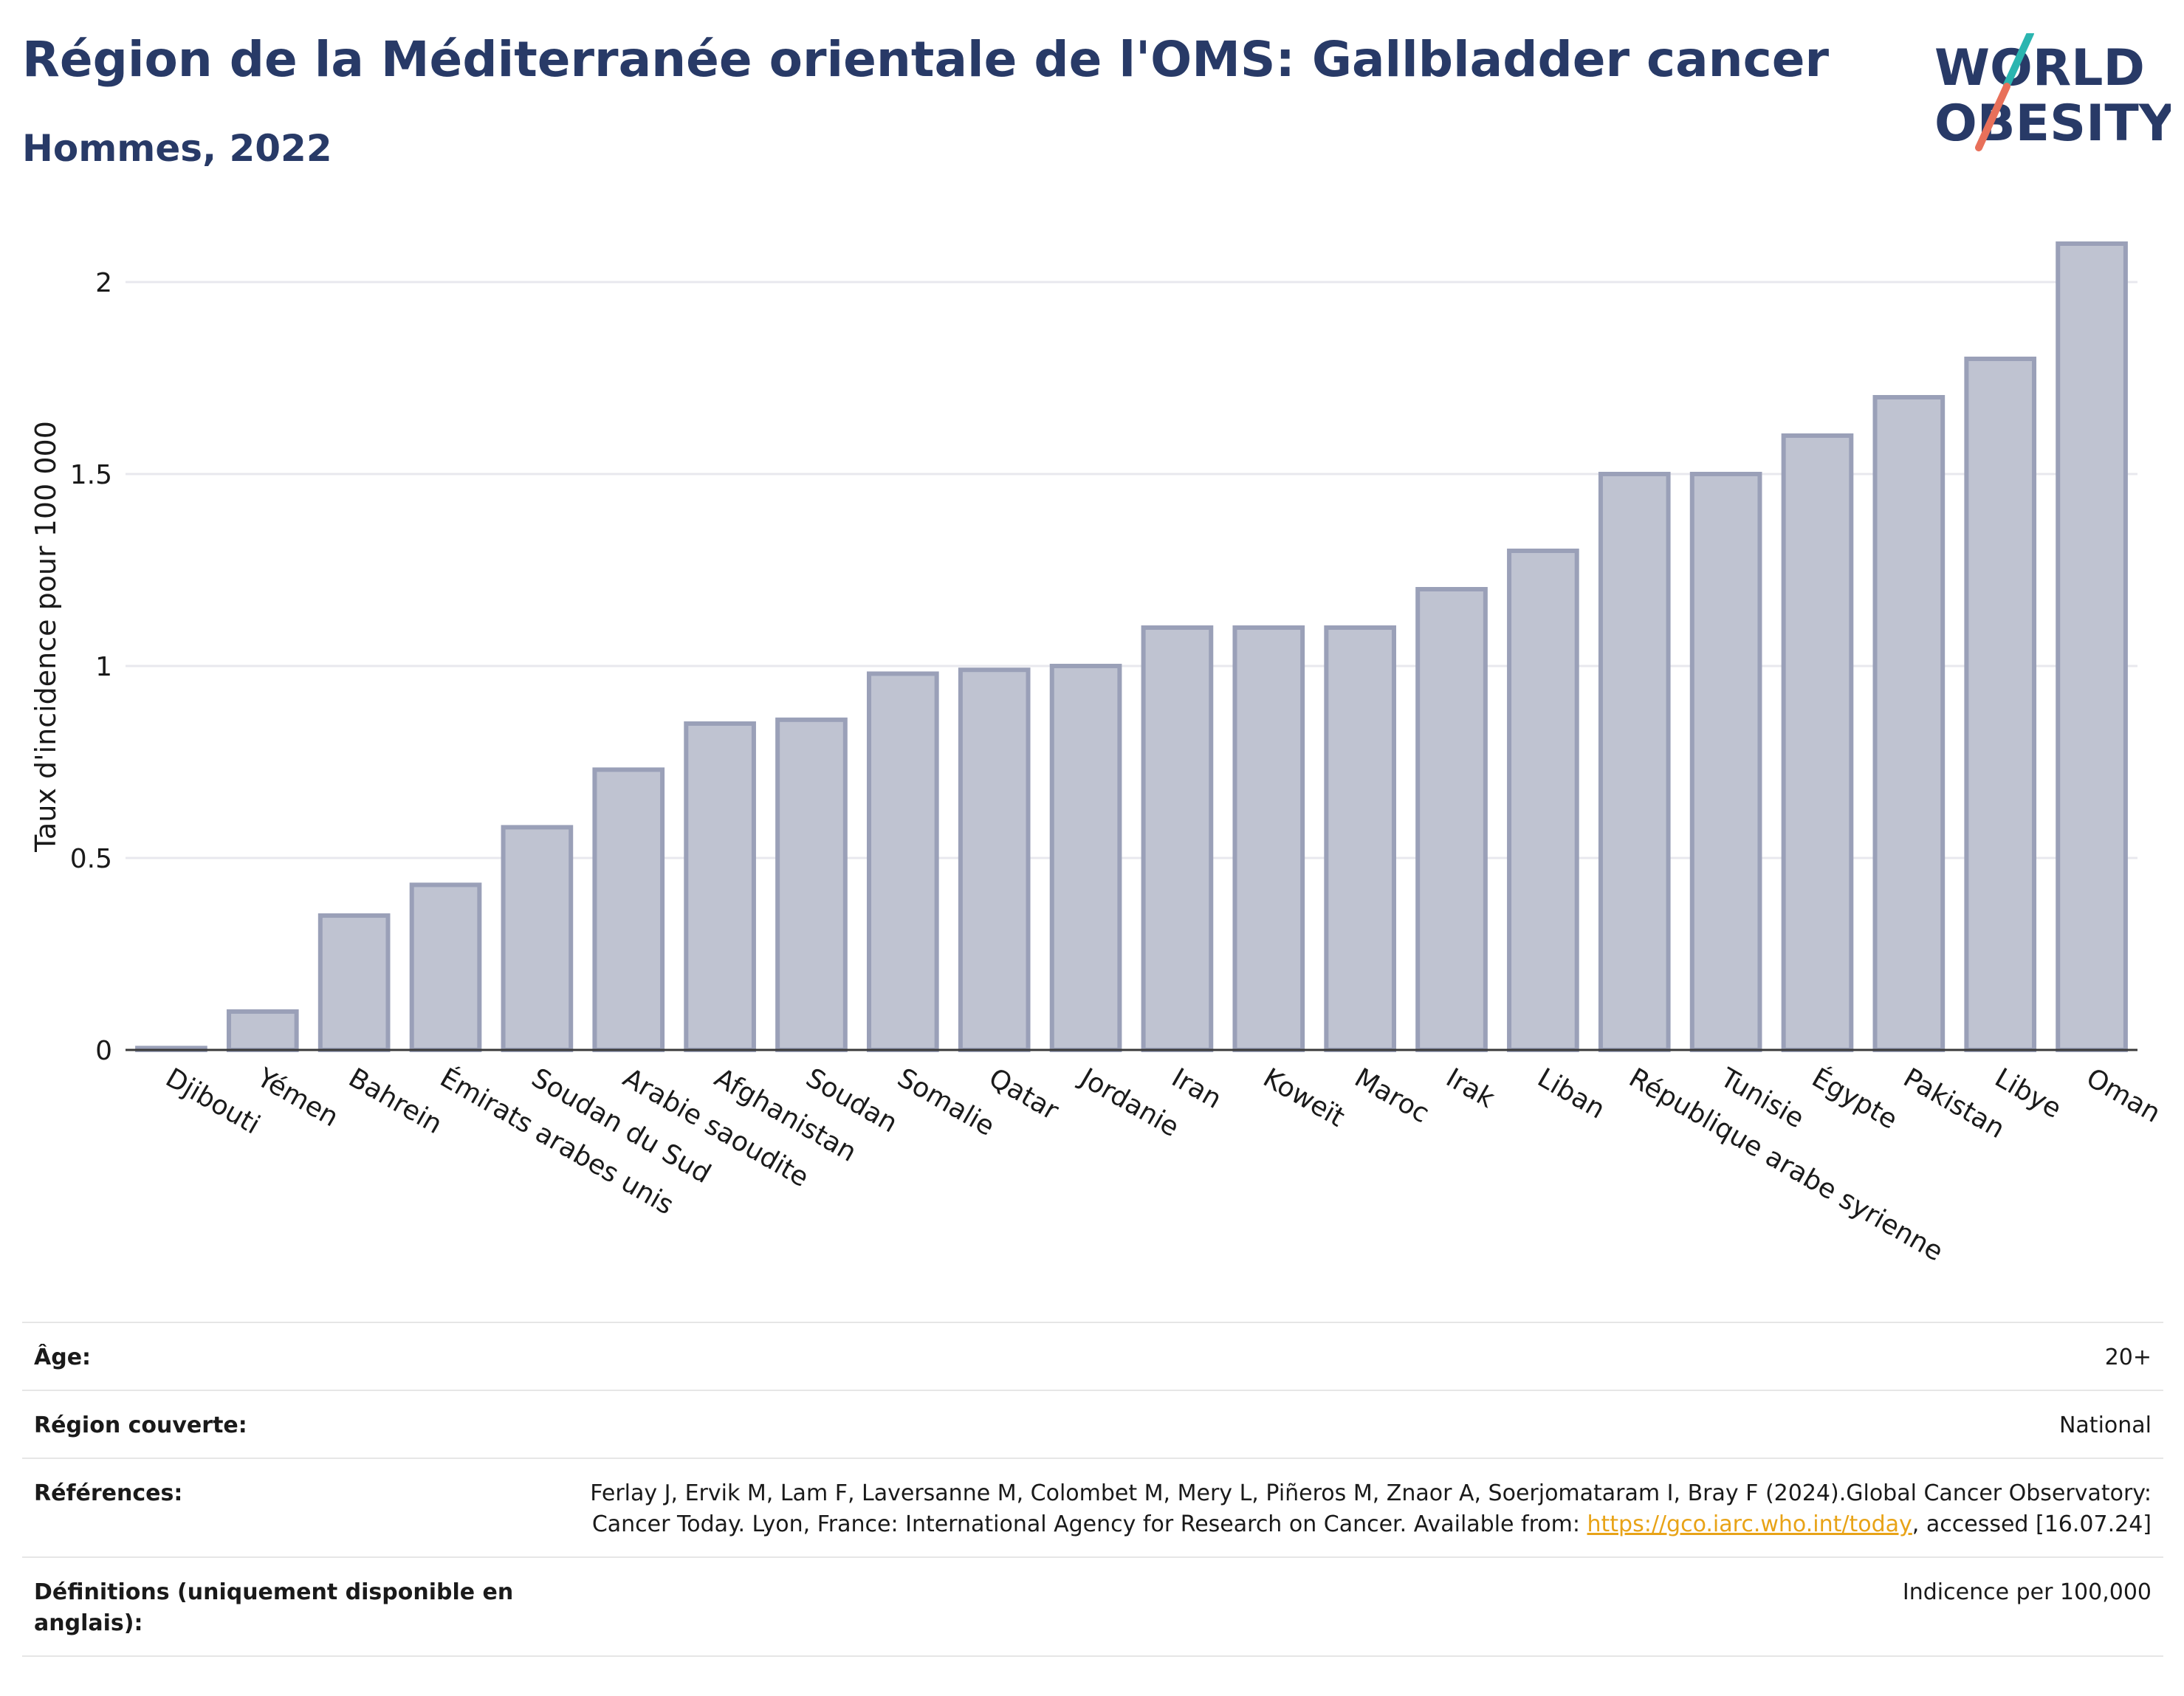 Image resolution: width=2184 pixels, height=1696 pixels. Describe the element at coordinates (2032, 1524) in the screenshot. I see `references-accessed: , accessed [16.07.24]` at that location.